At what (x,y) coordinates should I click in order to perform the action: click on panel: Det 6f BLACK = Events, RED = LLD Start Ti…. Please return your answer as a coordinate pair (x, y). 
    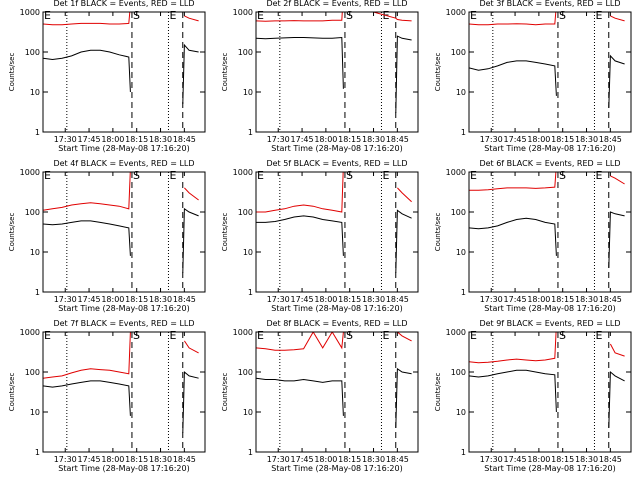
    Looking at the image, I should click on (533, 236).